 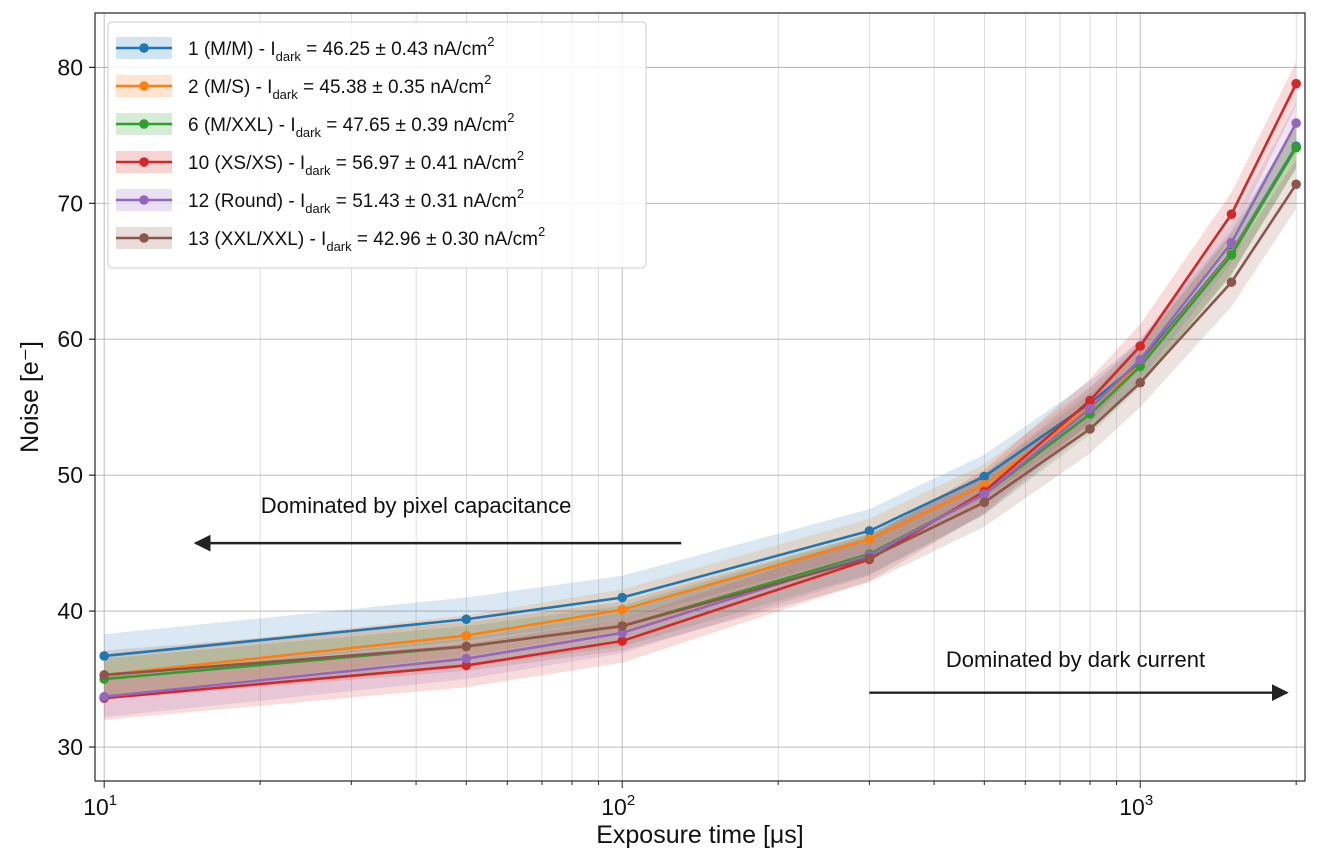 I want to click on annotation-text: Dominated by pixel capacitance, so click(x=416, y=505).